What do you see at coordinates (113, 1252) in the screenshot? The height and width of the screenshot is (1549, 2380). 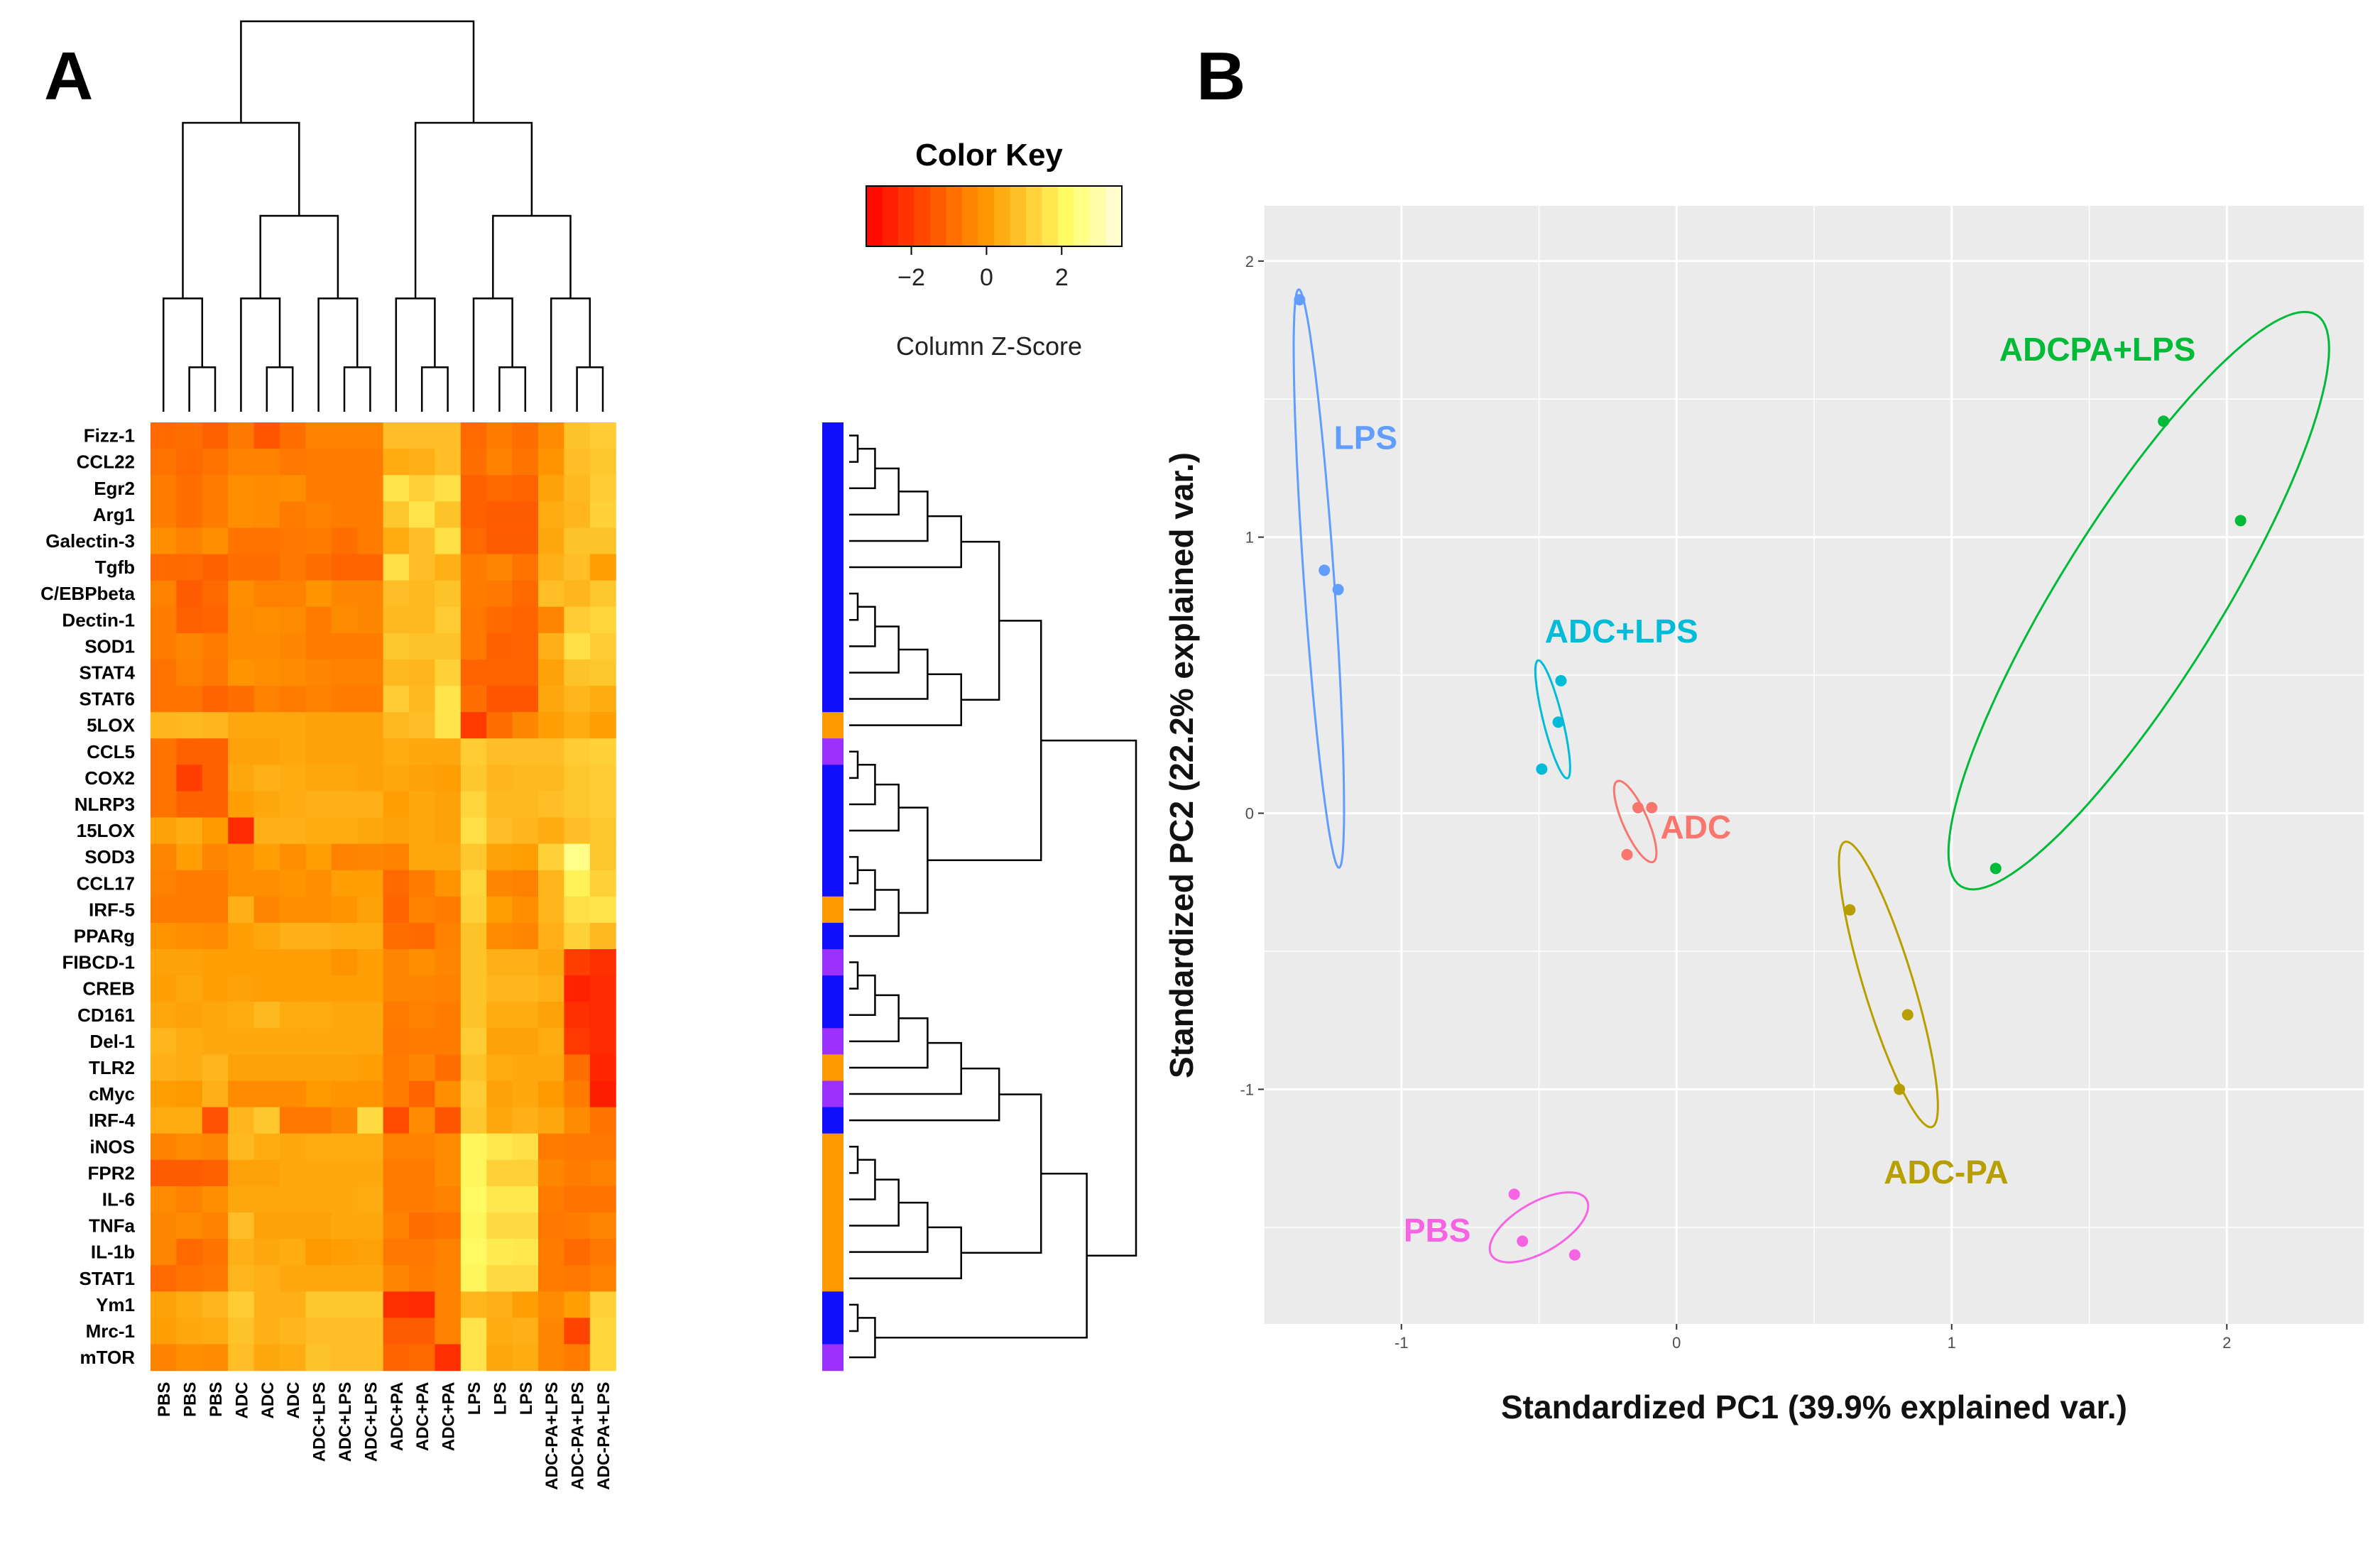 I see `gene-label: IL-1b` at bounding box center [113, 1252].